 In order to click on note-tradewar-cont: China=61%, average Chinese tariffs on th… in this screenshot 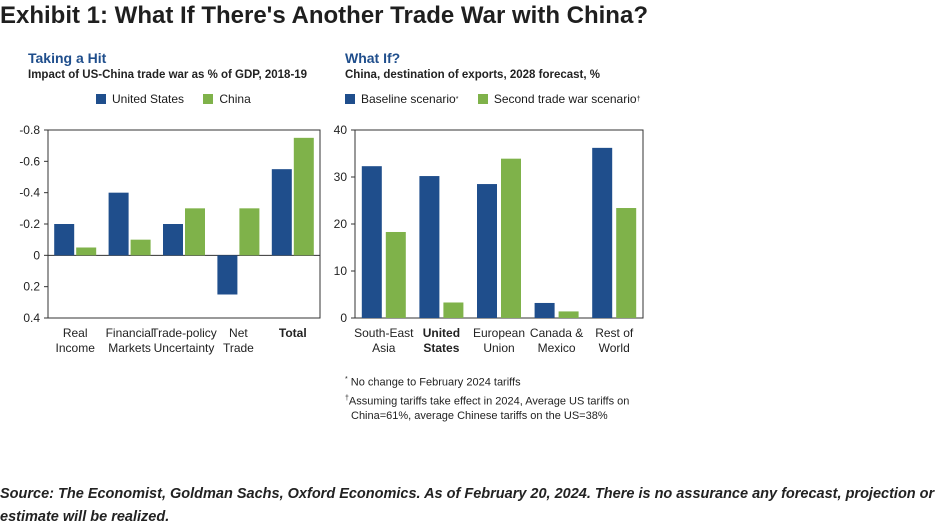, I will do `click(487, 416)`.